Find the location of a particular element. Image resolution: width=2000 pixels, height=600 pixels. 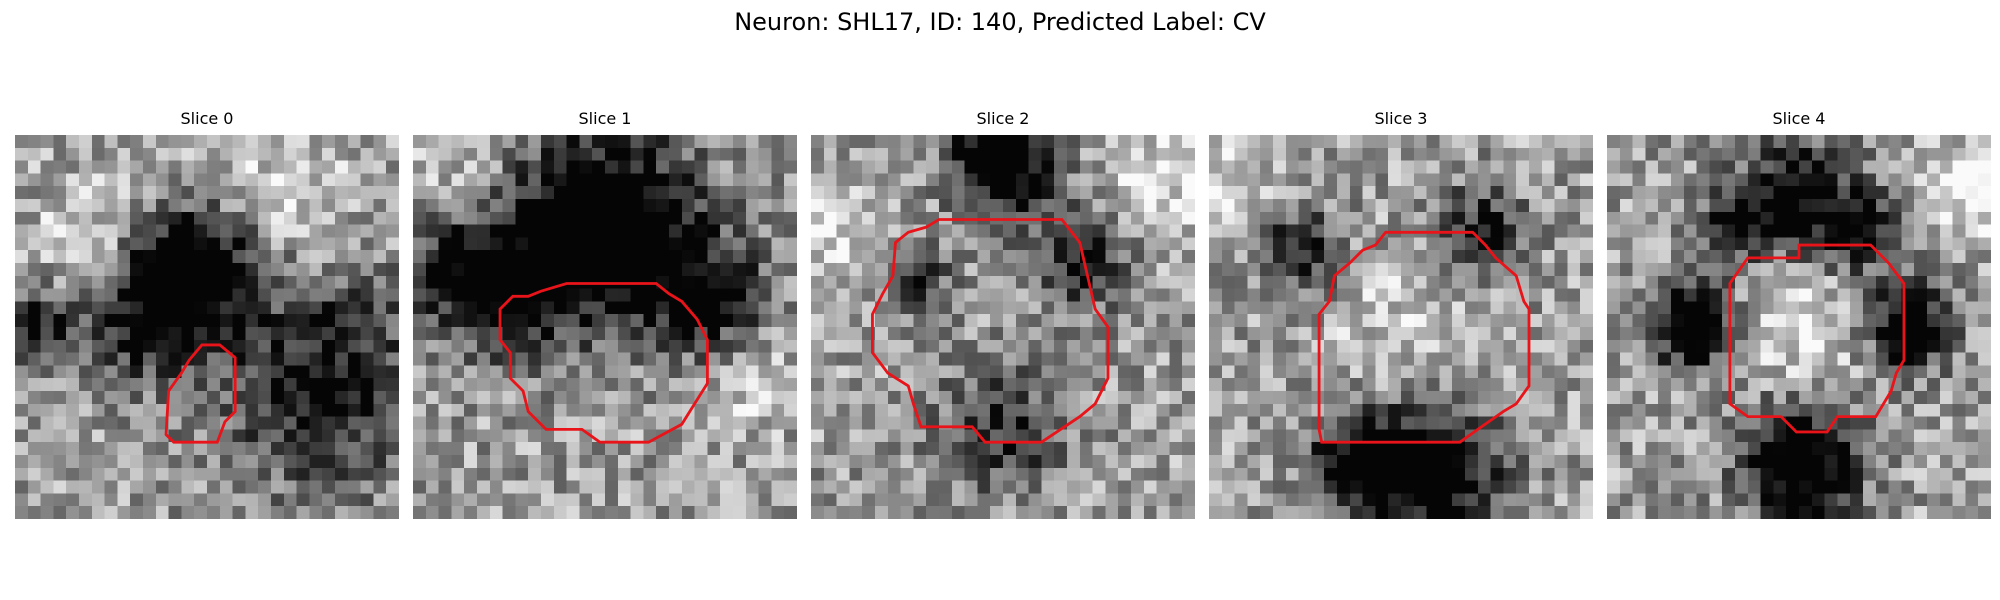

slice-title: Slice 1 is located at coordinates (605, 118).